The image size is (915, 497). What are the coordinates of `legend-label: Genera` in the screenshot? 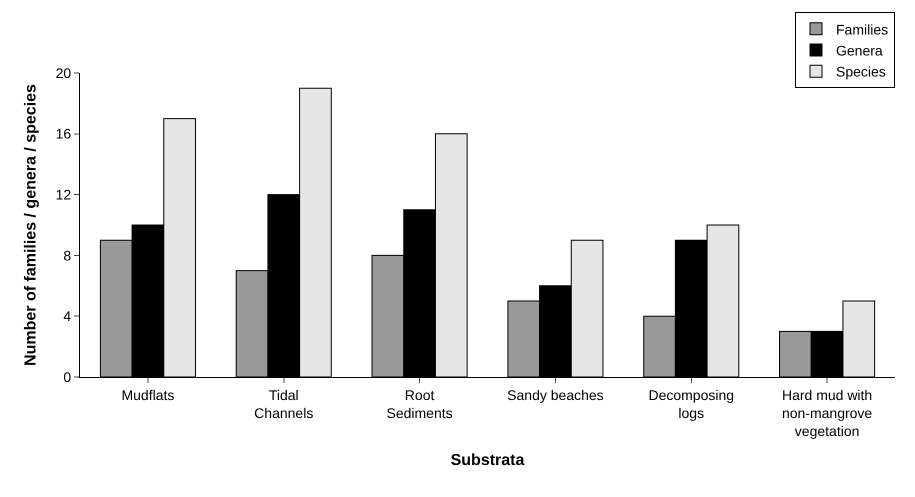 It's located at (859, 50).